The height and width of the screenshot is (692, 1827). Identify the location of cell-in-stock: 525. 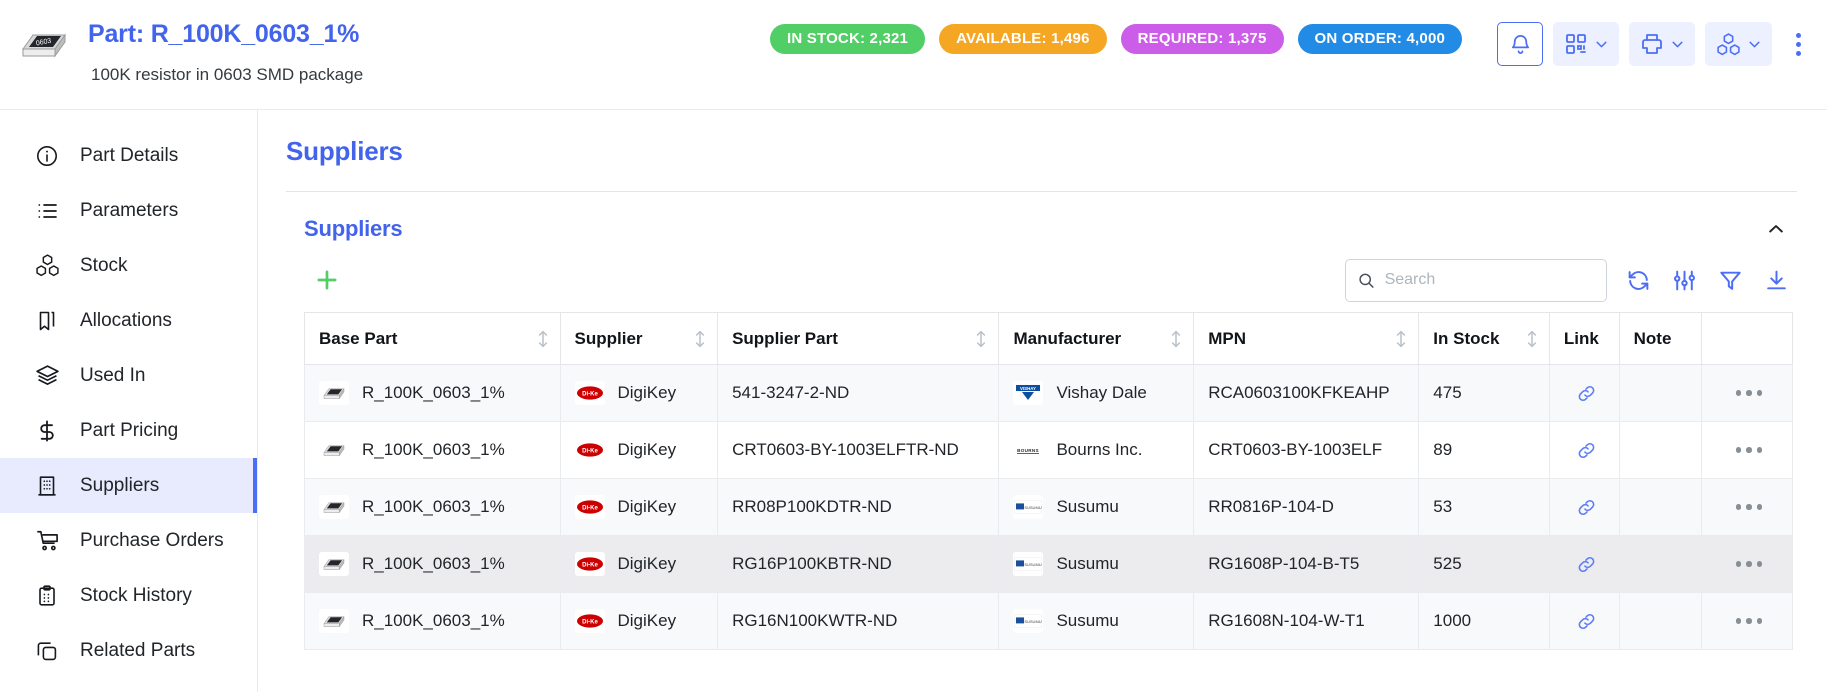
(1484, 564).